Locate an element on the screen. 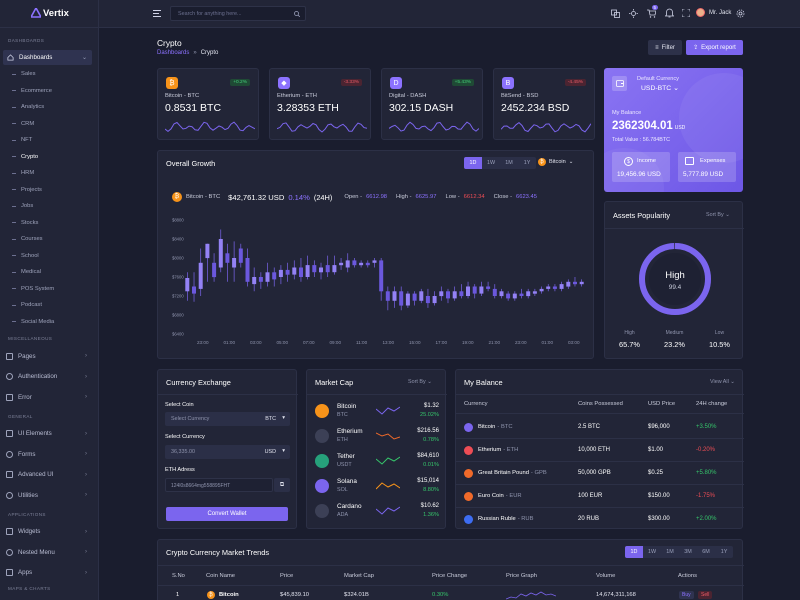 This screenshot has height=600, width=800. sidebar-item-crm: CRM is located at coordinates (49, 124).